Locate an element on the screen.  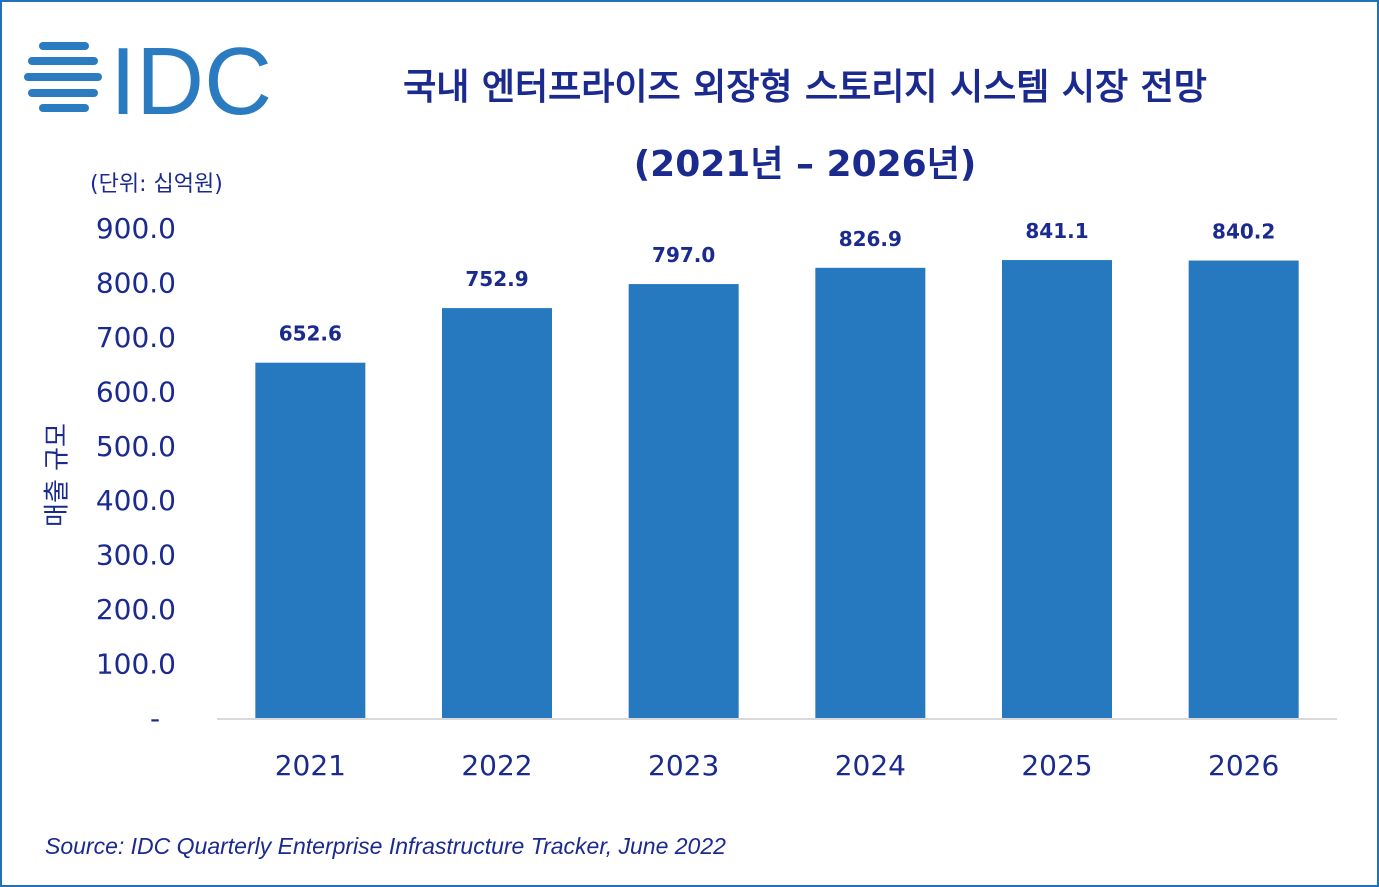
y-tick-label: 400.0 is located at coordinates (136, 500).